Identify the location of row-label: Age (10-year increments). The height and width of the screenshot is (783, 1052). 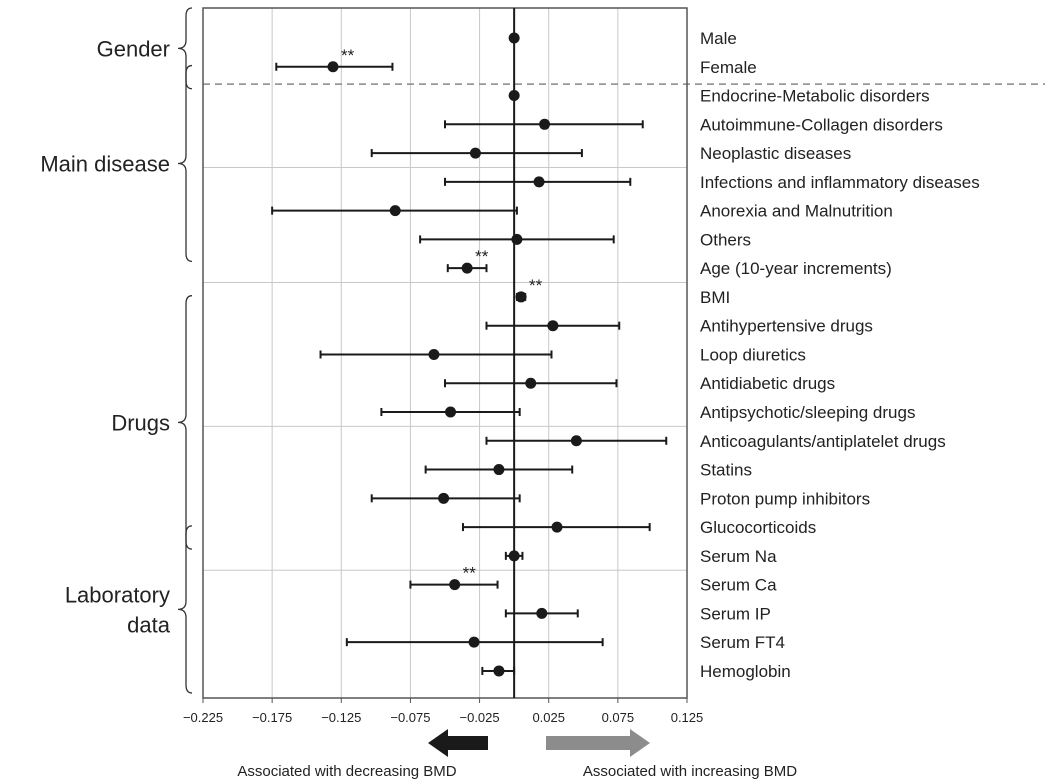
(796, 268).